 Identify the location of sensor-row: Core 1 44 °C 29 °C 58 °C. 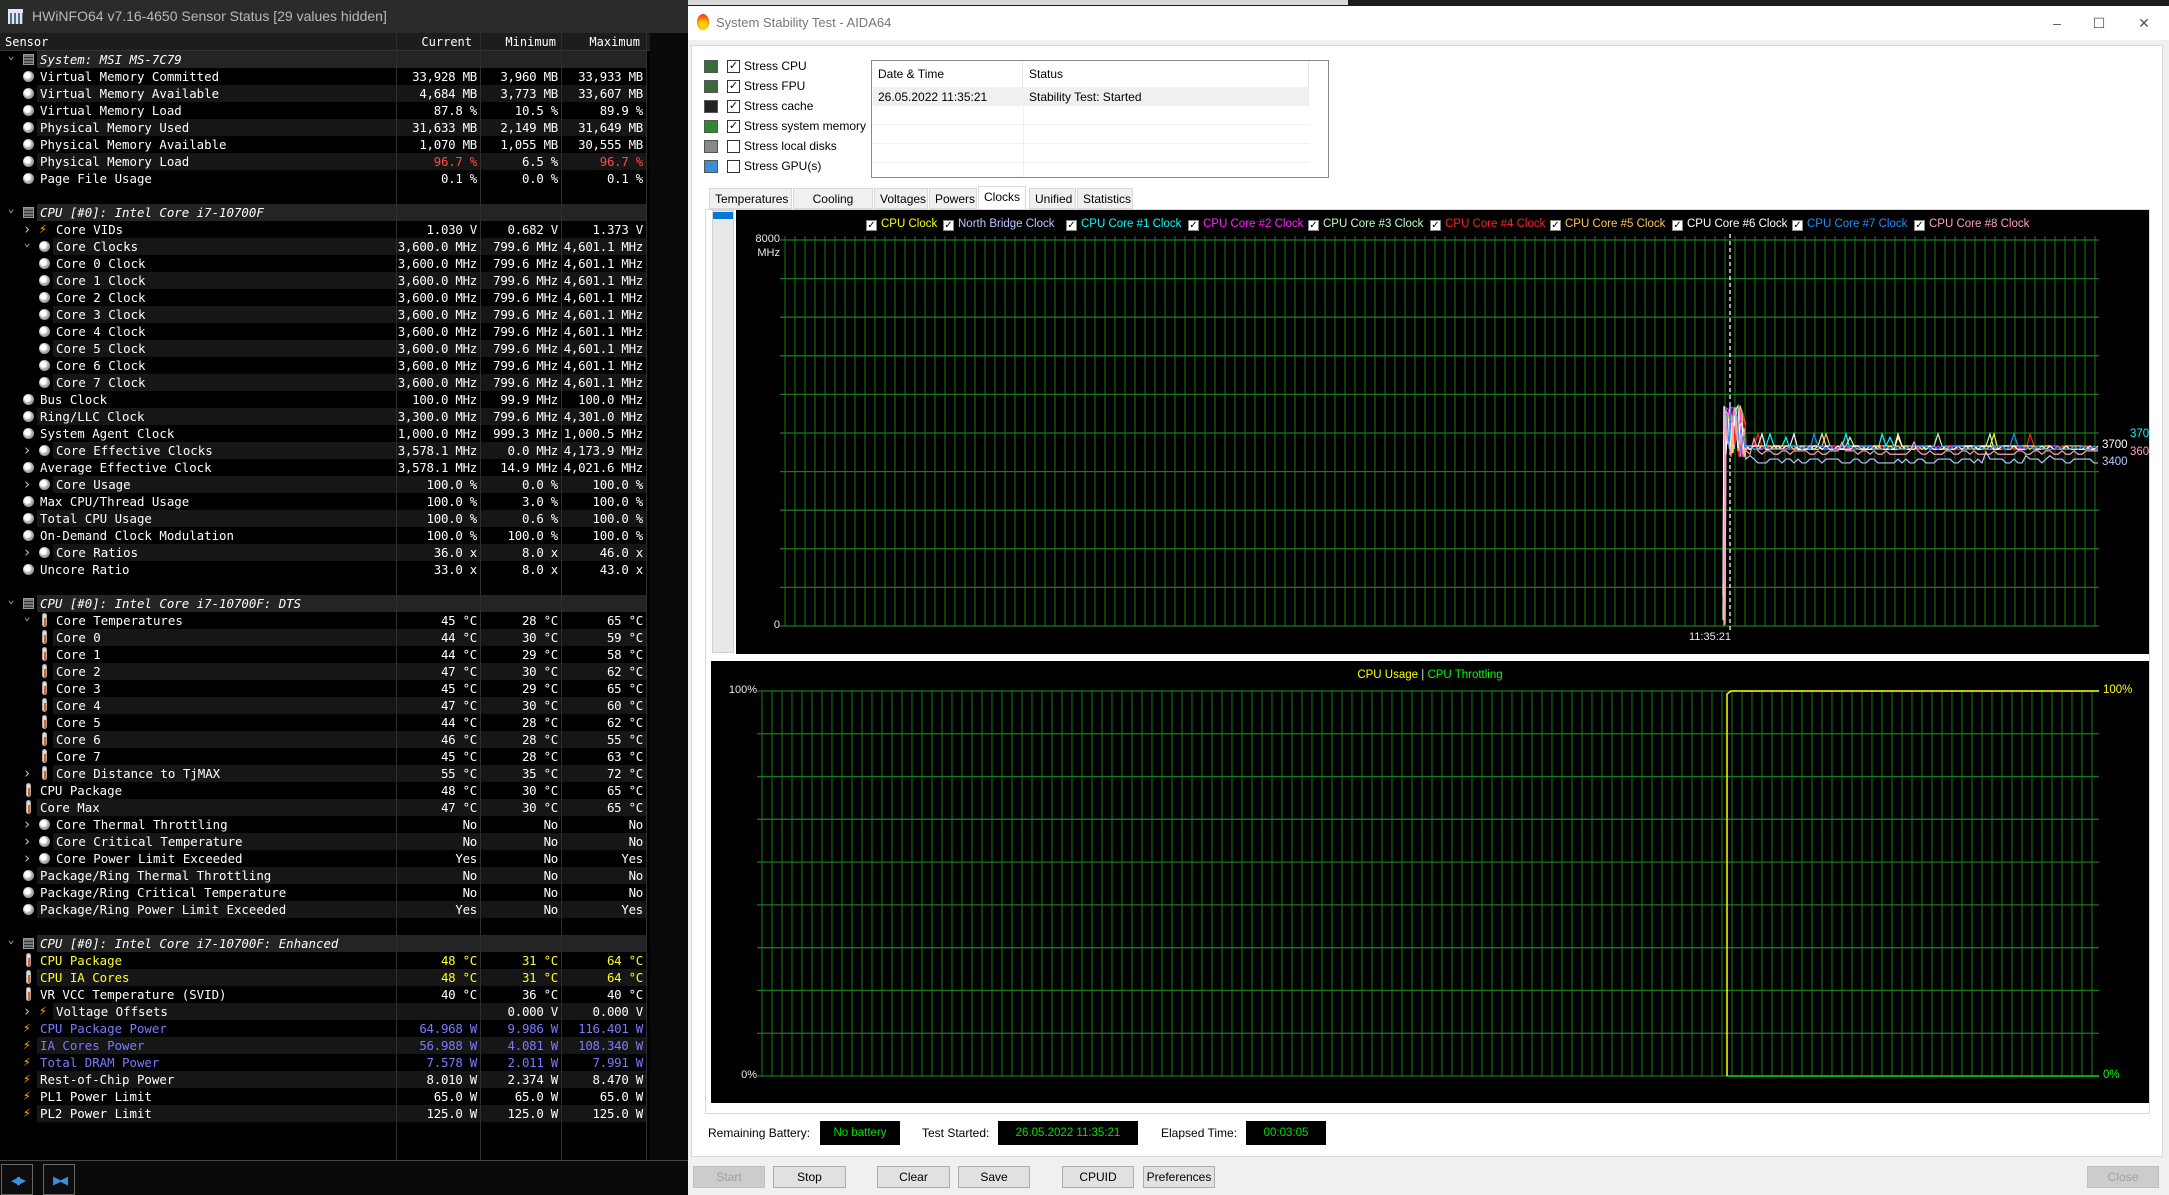
(323, 654).